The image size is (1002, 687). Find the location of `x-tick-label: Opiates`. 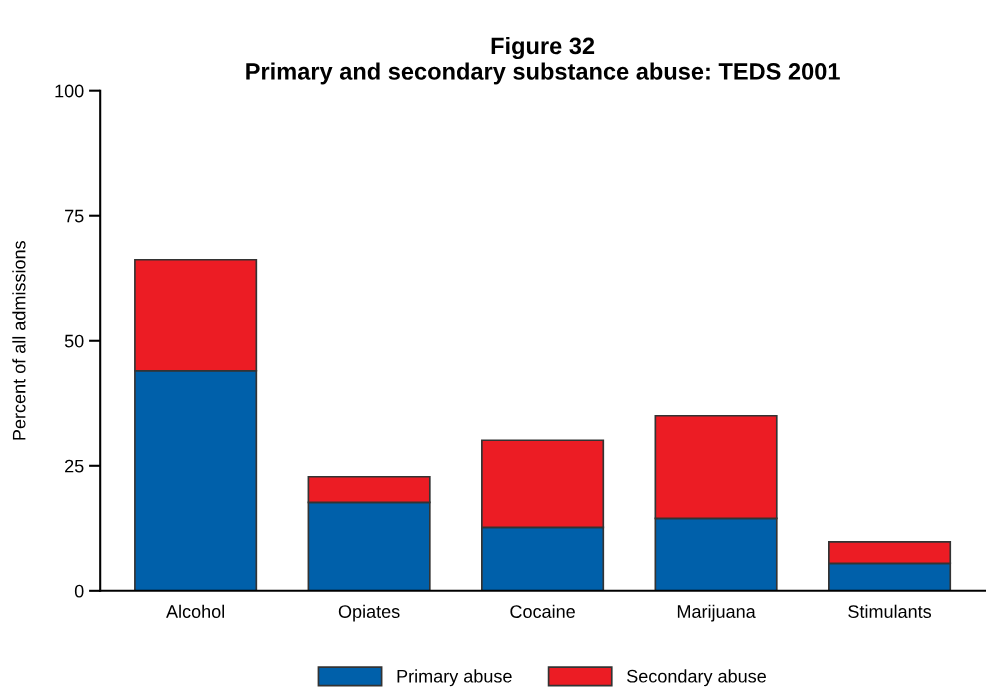

x-tick-label: Opiates is located at coordinates (369, 613).